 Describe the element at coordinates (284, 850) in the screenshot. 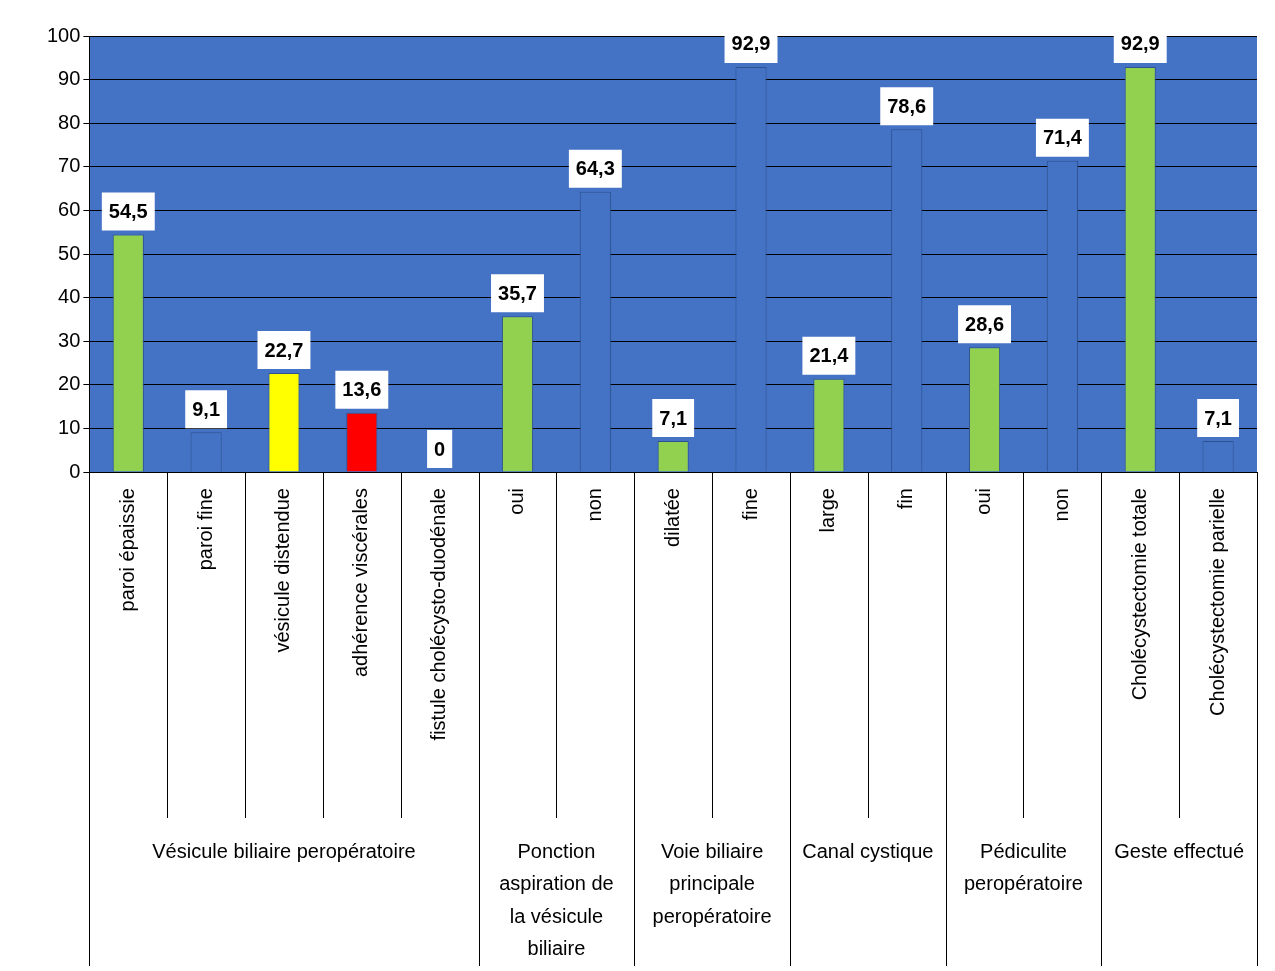

I see `text: Vésicule biliaire peropératoire` at that location.